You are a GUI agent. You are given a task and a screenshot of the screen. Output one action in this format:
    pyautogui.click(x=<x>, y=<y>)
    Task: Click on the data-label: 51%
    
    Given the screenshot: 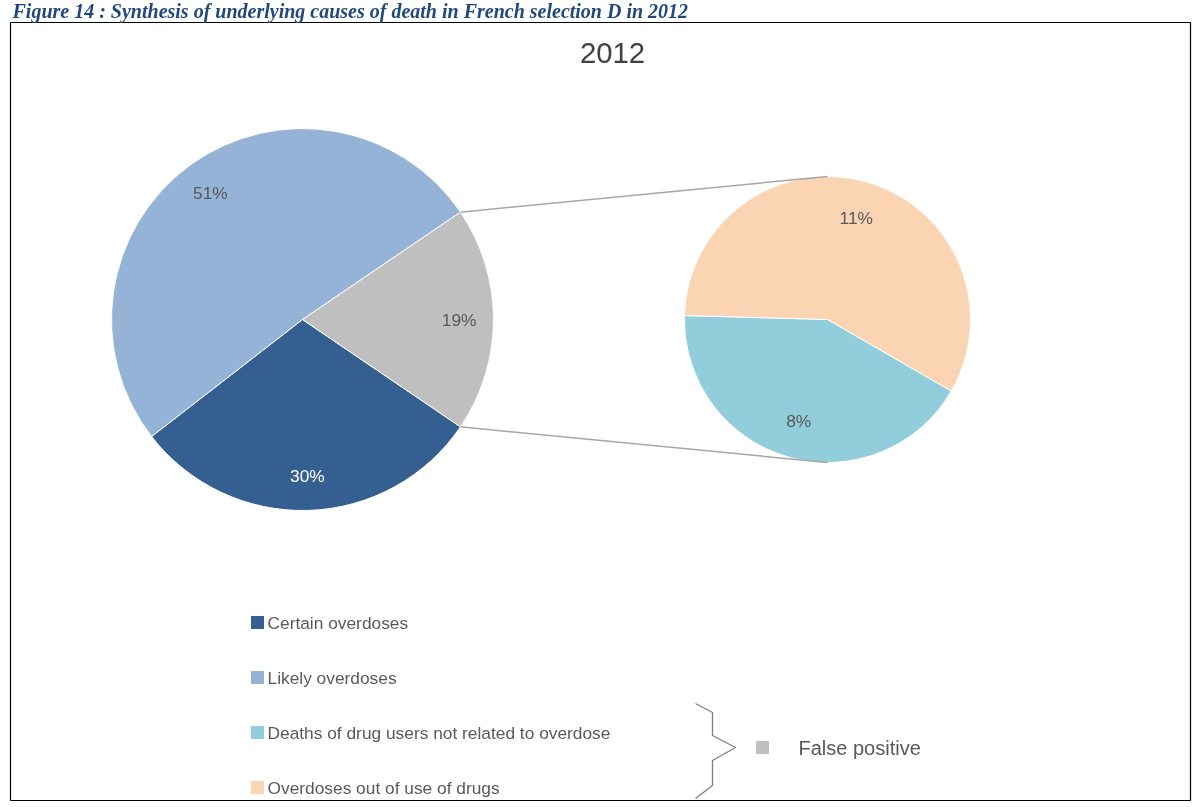 What is the action you would take?
    pyautogui.click(x=210, y=192)
    